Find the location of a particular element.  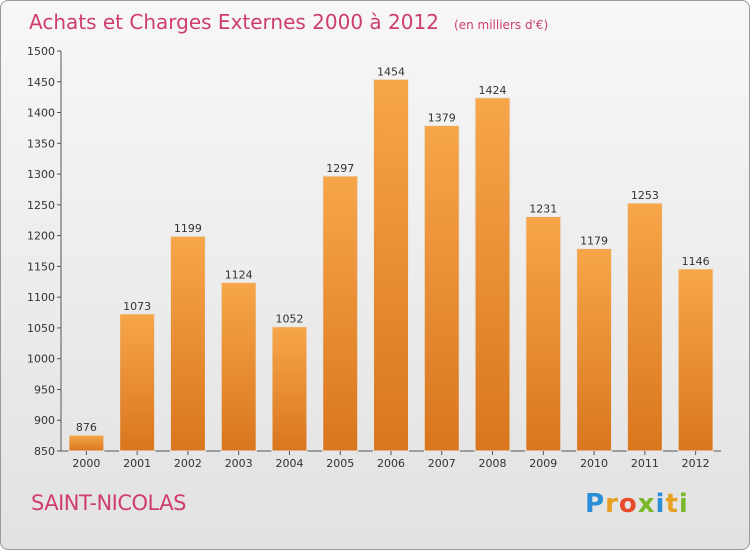

data-label: 1297 is located at coordinates (340, 168).